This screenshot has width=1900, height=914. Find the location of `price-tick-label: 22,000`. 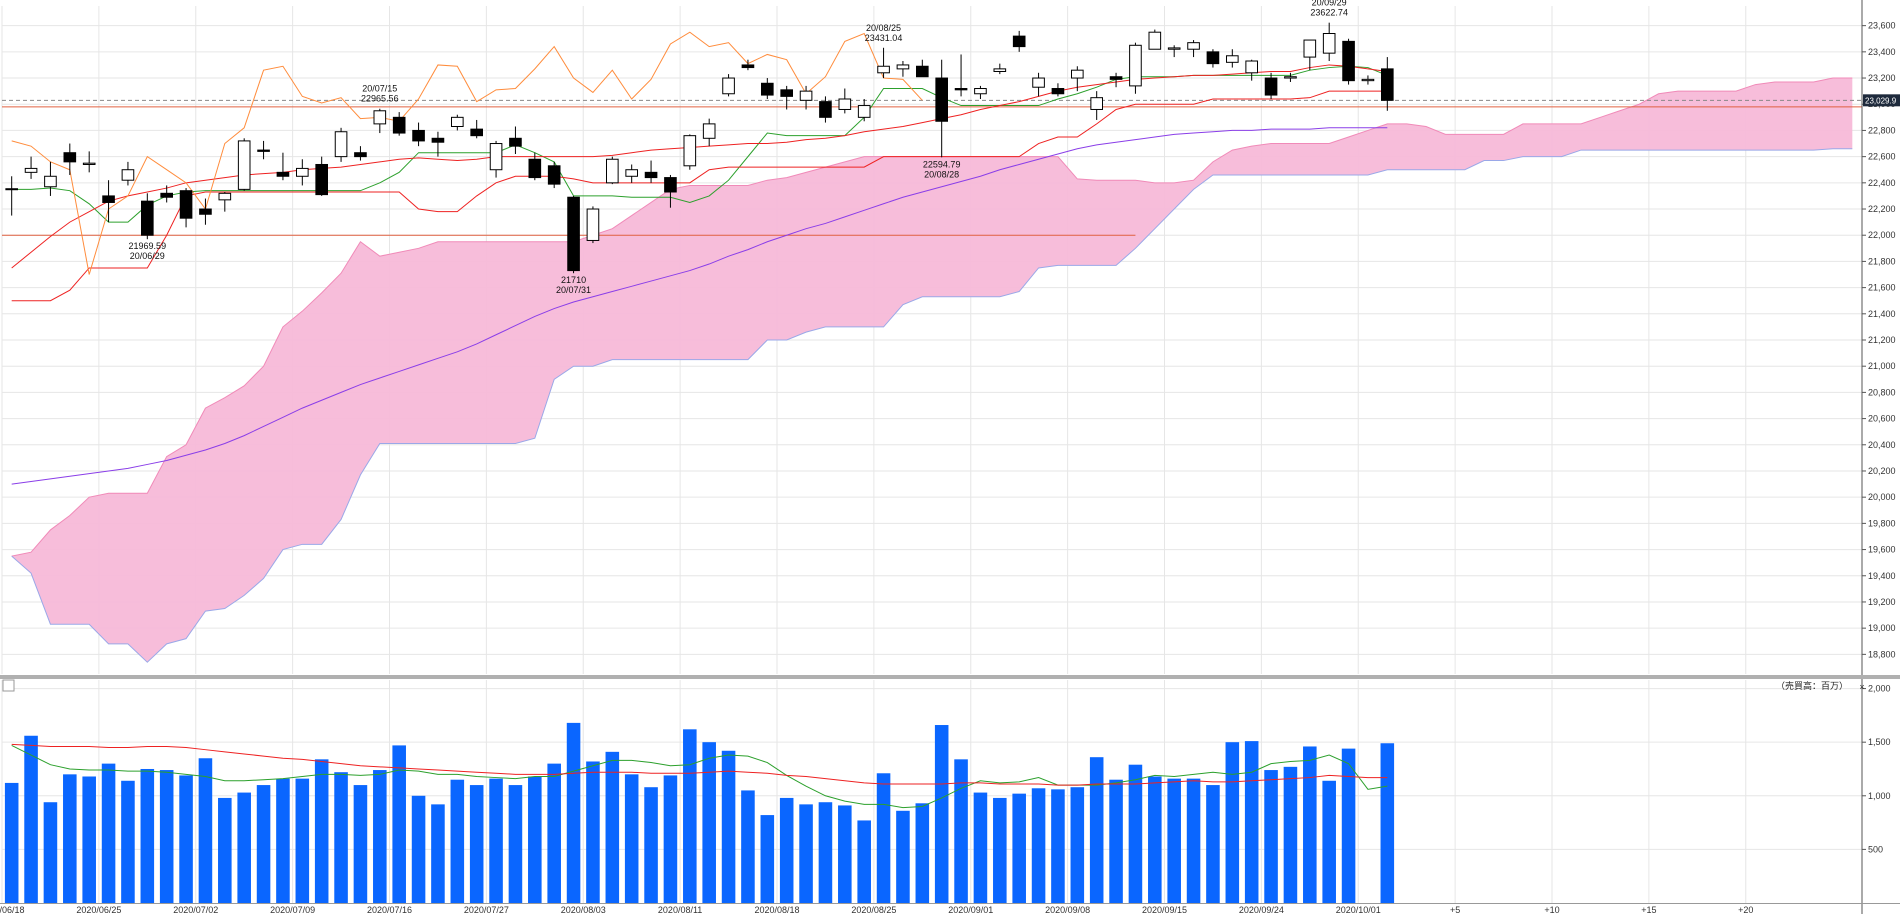

price-tick-label: 22,000 is located at coordinates (1882, 235).